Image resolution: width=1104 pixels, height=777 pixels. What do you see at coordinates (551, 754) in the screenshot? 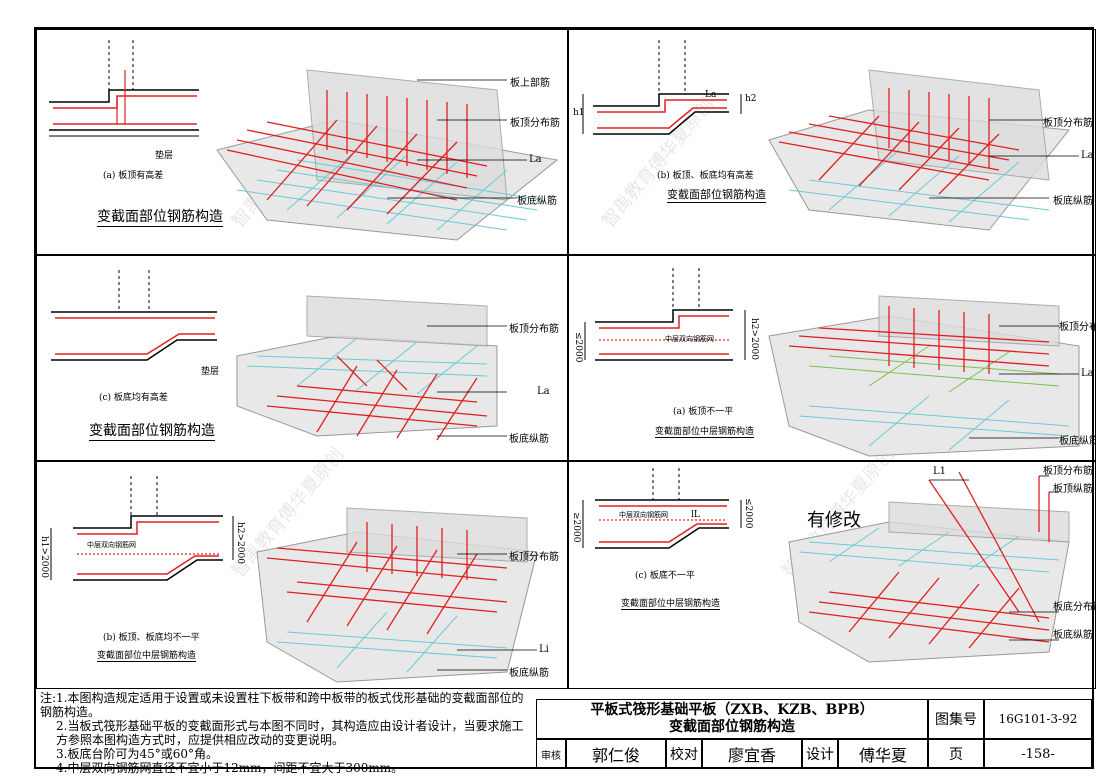
I see `review-label: 审核` at bounding box center [551, 754].